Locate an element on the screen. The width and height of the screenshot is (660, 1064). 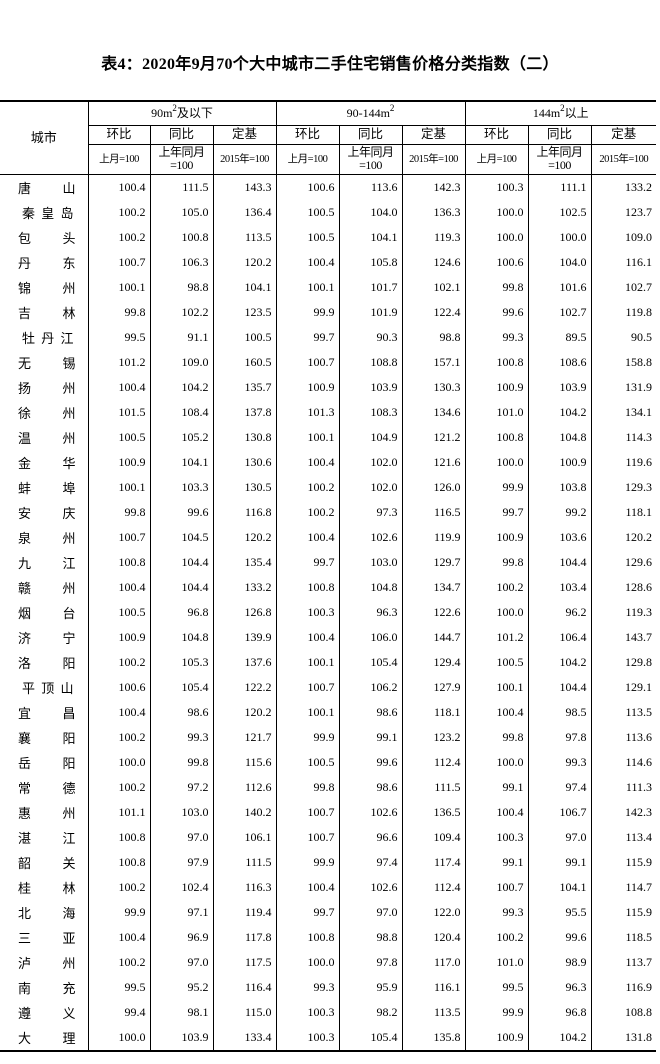
index-value: 99.4 is located at coordinates (118, 1012).